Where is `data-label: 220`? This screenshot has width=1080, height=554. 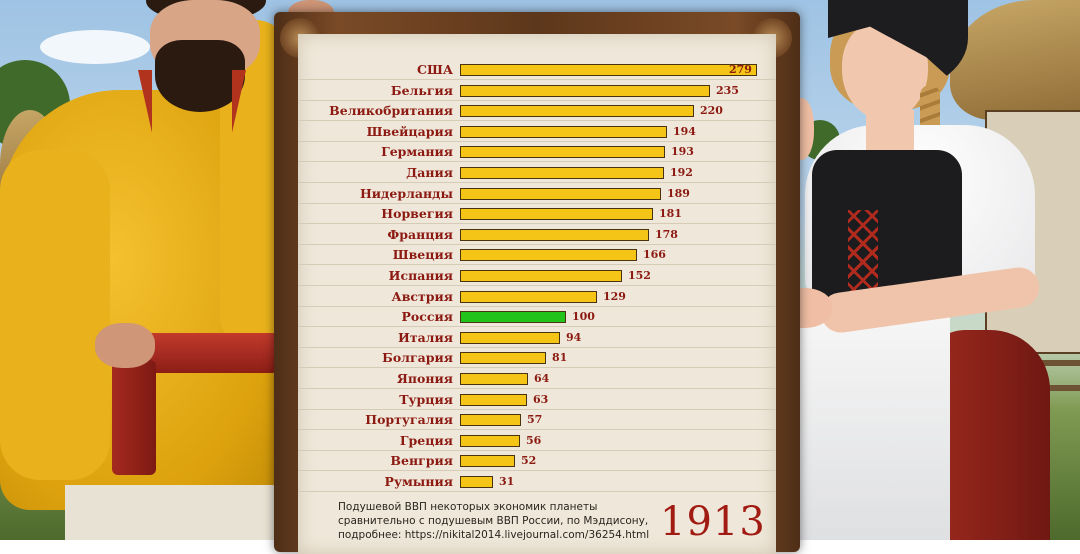
data-label: 220 is located at coordinates (711, 111).